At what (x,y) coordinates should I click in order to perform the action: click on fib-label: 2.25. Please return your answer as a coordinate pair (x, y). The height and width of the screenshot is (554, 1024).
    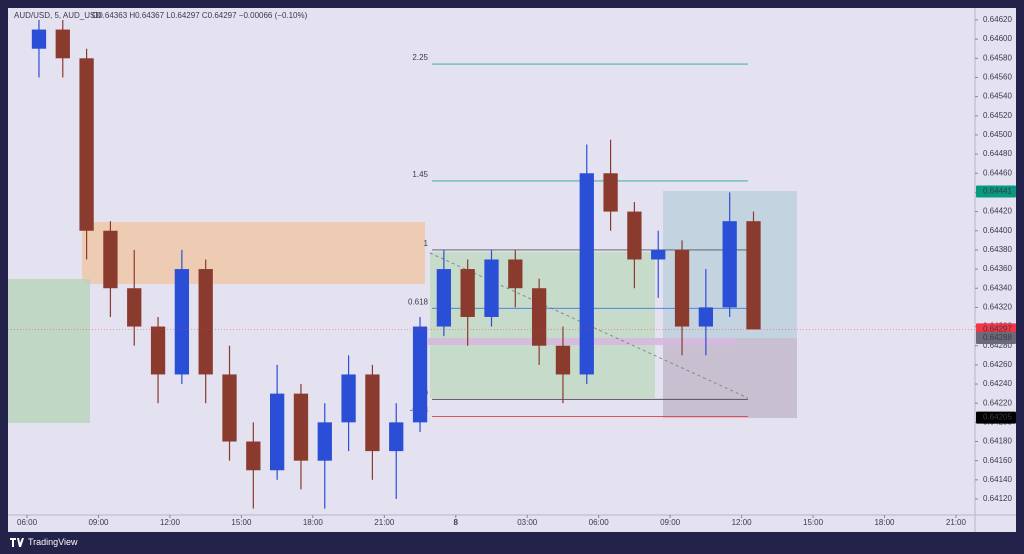
    Looking at the image, I should click on (420, 57).